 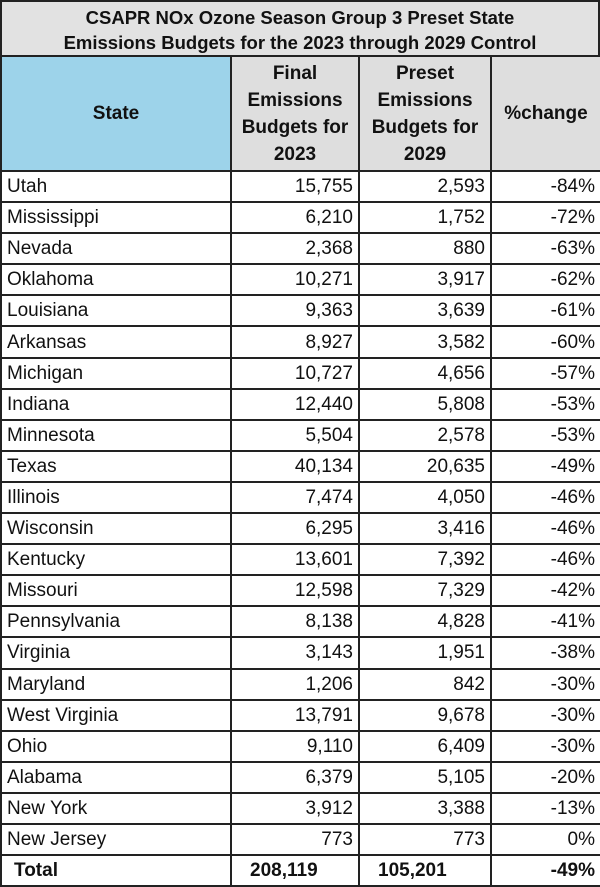 What do you see at coordinates (116, 684) in the screenshot?
I see `cell-state: Maryland` at bounding box center [116, 684].